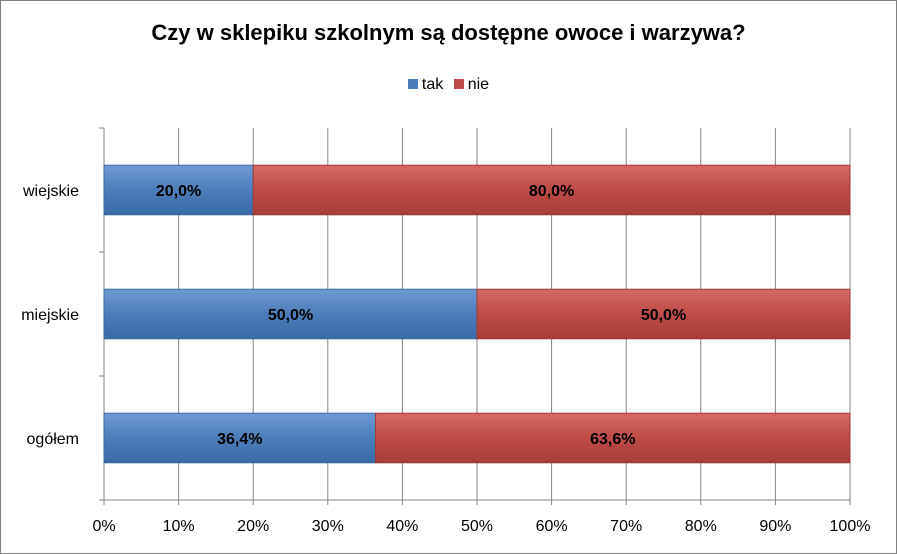  Describe the element at coordinates (477, 526) in the screenshot. I see `x-tick-label: 50%` at that location.